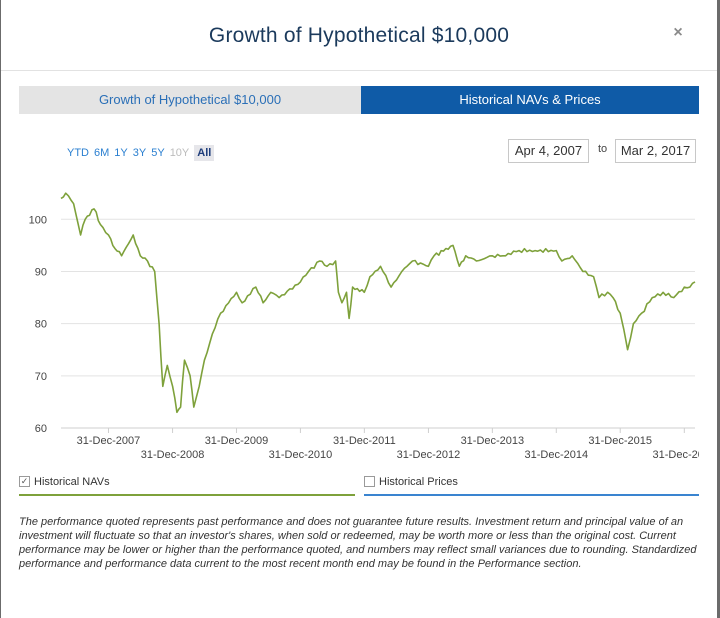  I want to click on range-all-button: All, so click(204, 153).